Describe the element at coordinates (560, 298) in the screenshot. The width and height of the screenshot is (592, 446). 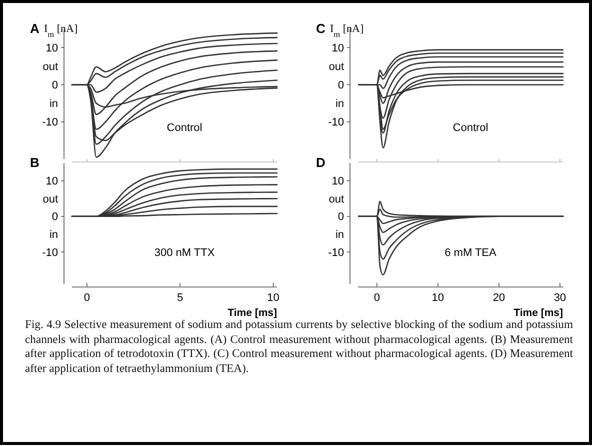
I see `x-tick-label: 30` at that location.